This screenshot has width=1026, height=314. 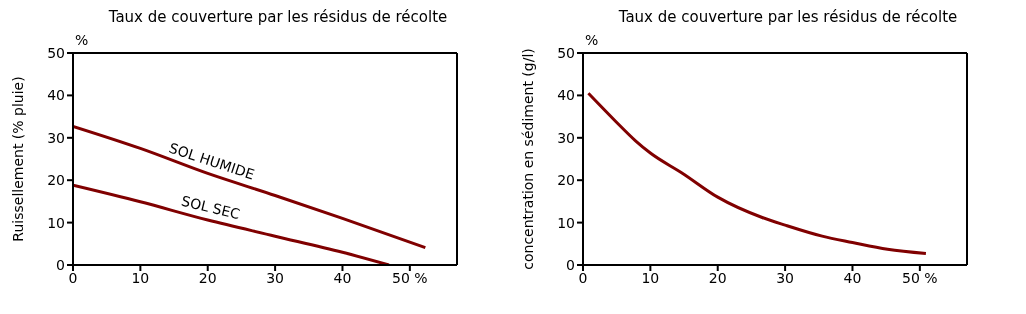 I want to click on y-axis-title: Ruissellement (% pluie), so click(x=17, y=159).